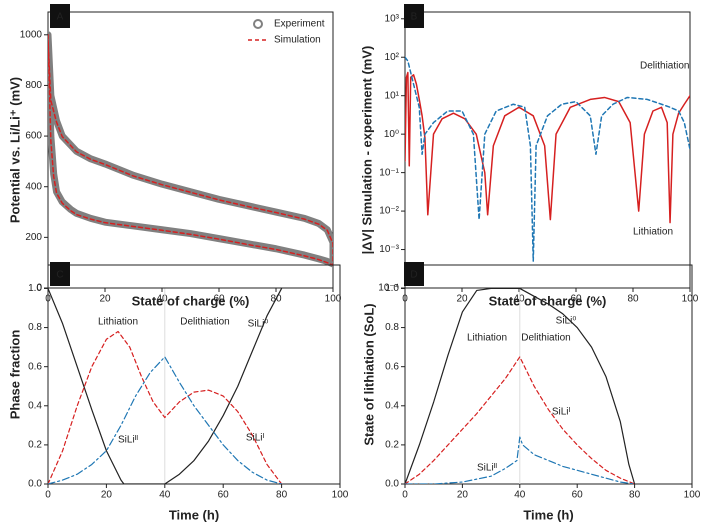 The width and height of the screenshot is (706, 528). What do you see at coordinates (33, 85) in the screenshot?
I see `y-tick-label: 800` at bounding box center [33, 85].